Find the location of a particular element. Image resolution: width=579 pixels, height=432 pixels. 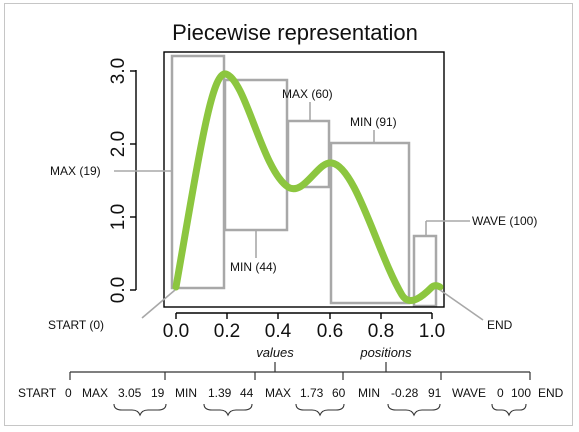

y-tick-label: 0.0 is located at coordinates (118, 290).